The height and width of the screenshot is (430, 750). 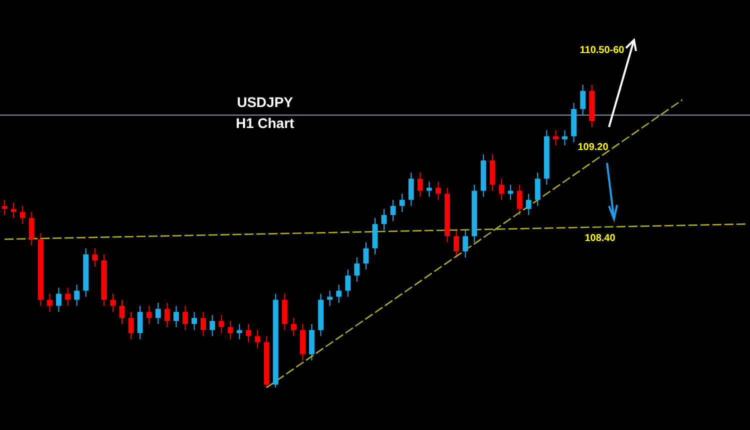 I want to click on text: 110.50-60, so click(x=602, y=50).